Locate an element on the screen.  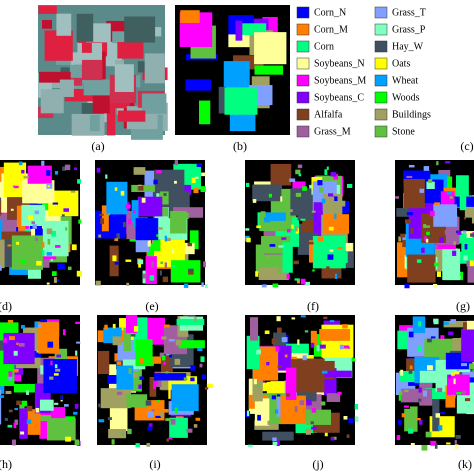
panel-label: (b) is located at coordinates (240, 146).